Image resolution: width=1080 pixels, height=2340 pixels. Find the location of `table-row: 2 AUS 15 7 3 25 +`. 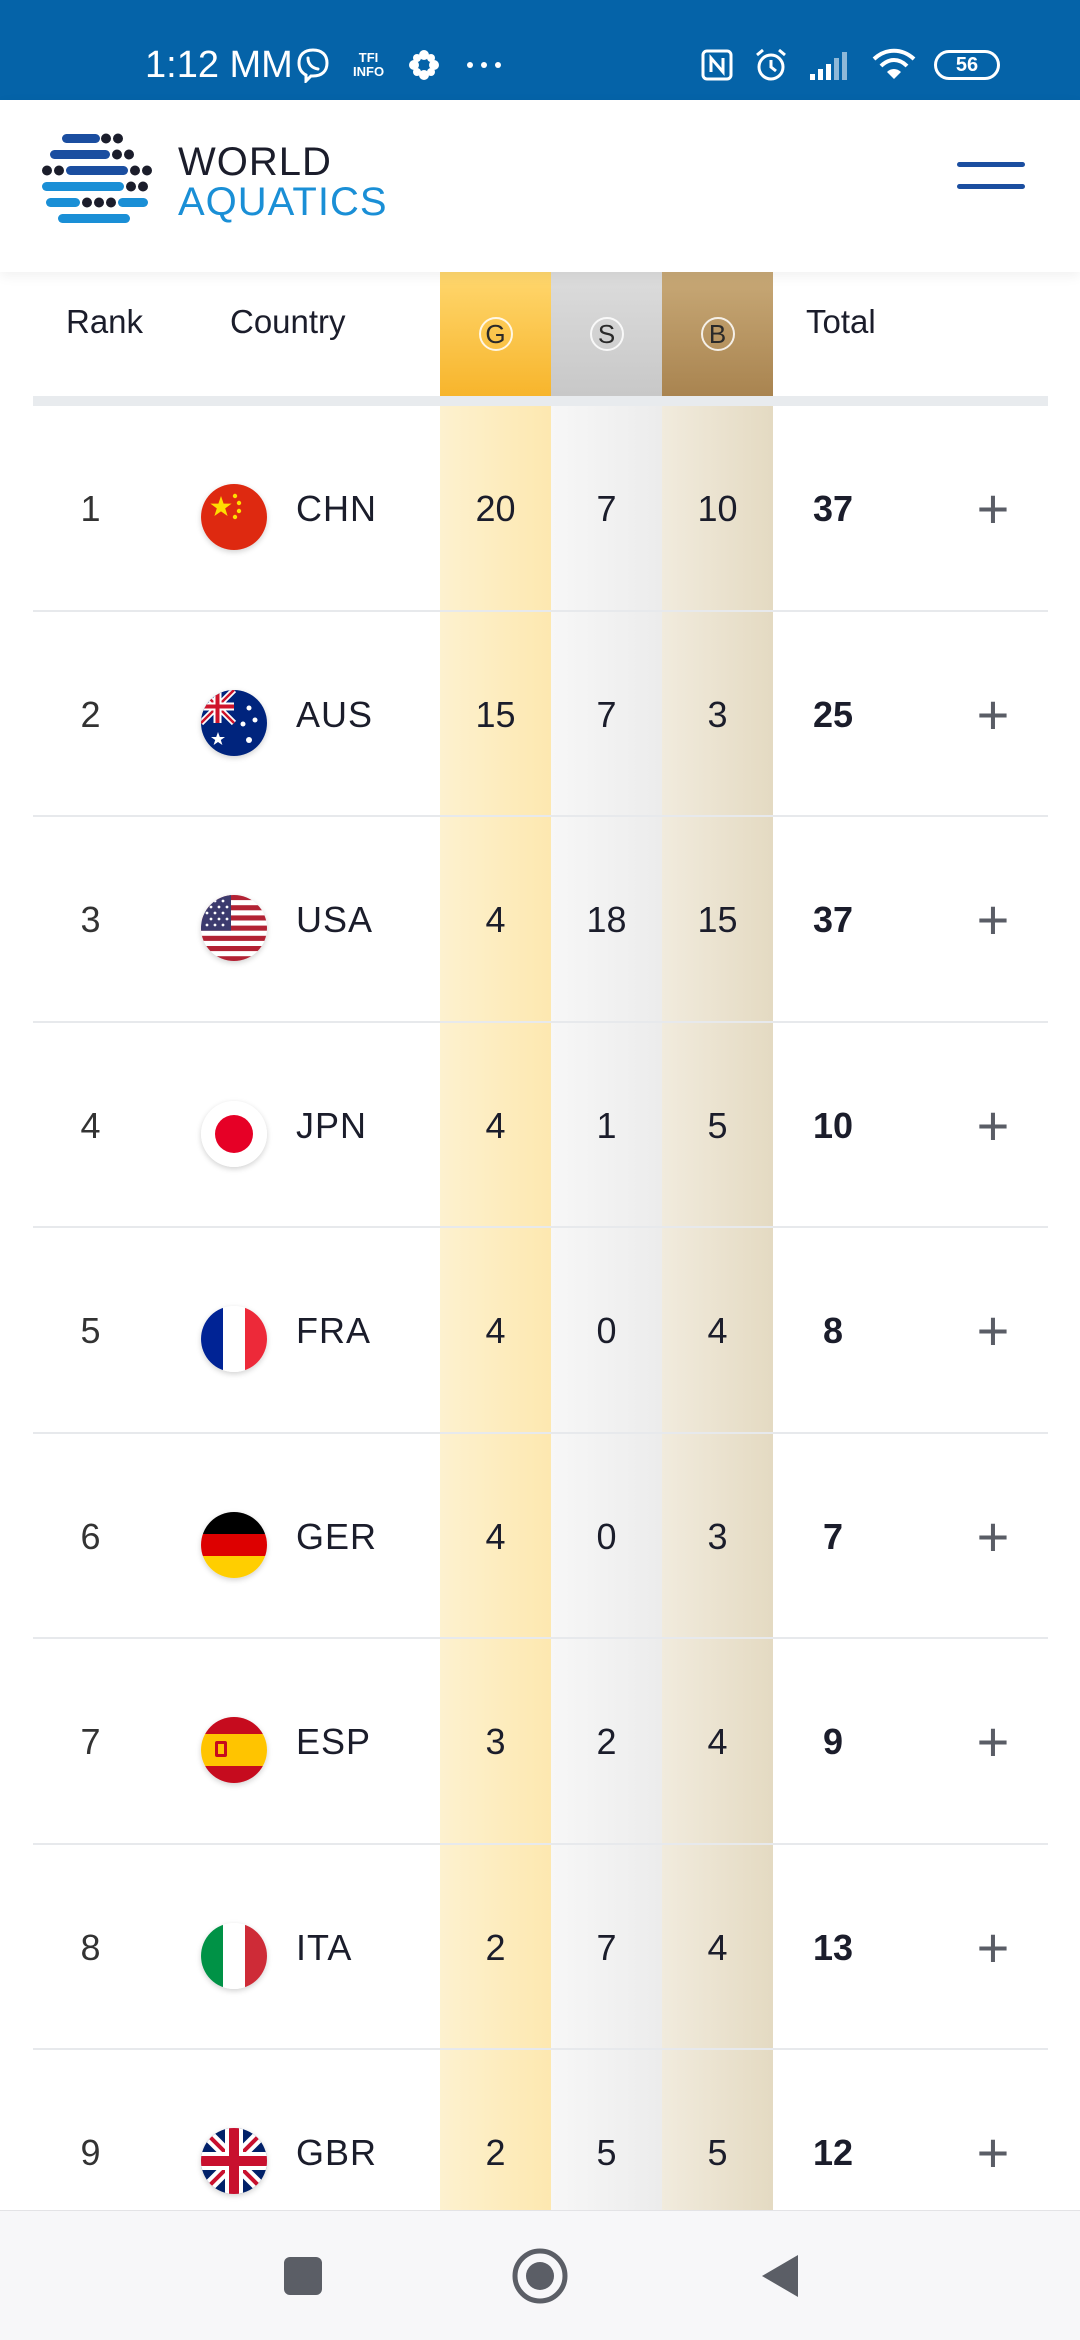

table-row: 2 AUS 15 7 3 25 + is located at coordinates (540, 714).